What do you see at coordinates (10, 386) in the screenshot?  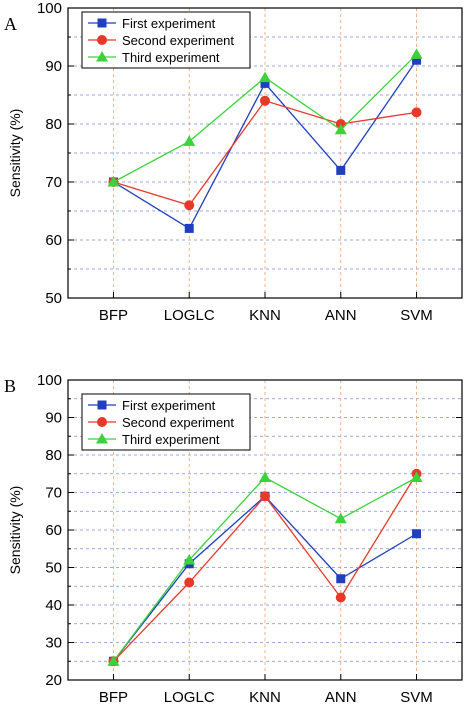 I see `panel-label: B` at bounding box center [10, 386].